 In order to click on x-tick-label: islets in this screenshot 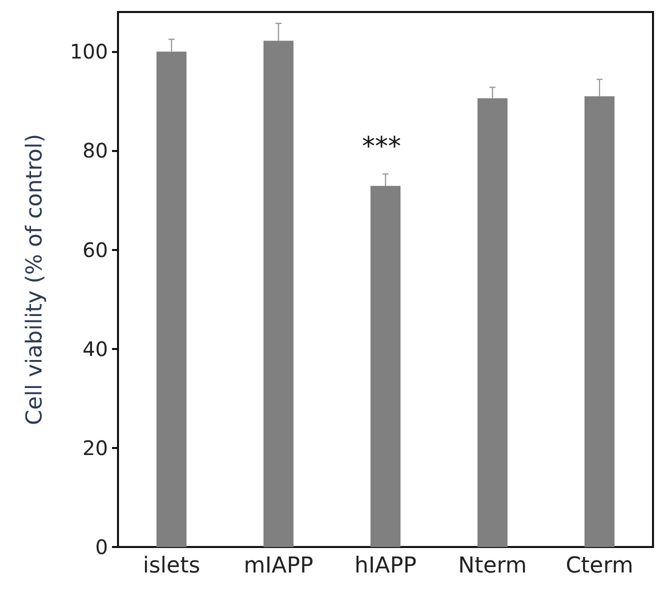, I will do `click(171, 566)`.